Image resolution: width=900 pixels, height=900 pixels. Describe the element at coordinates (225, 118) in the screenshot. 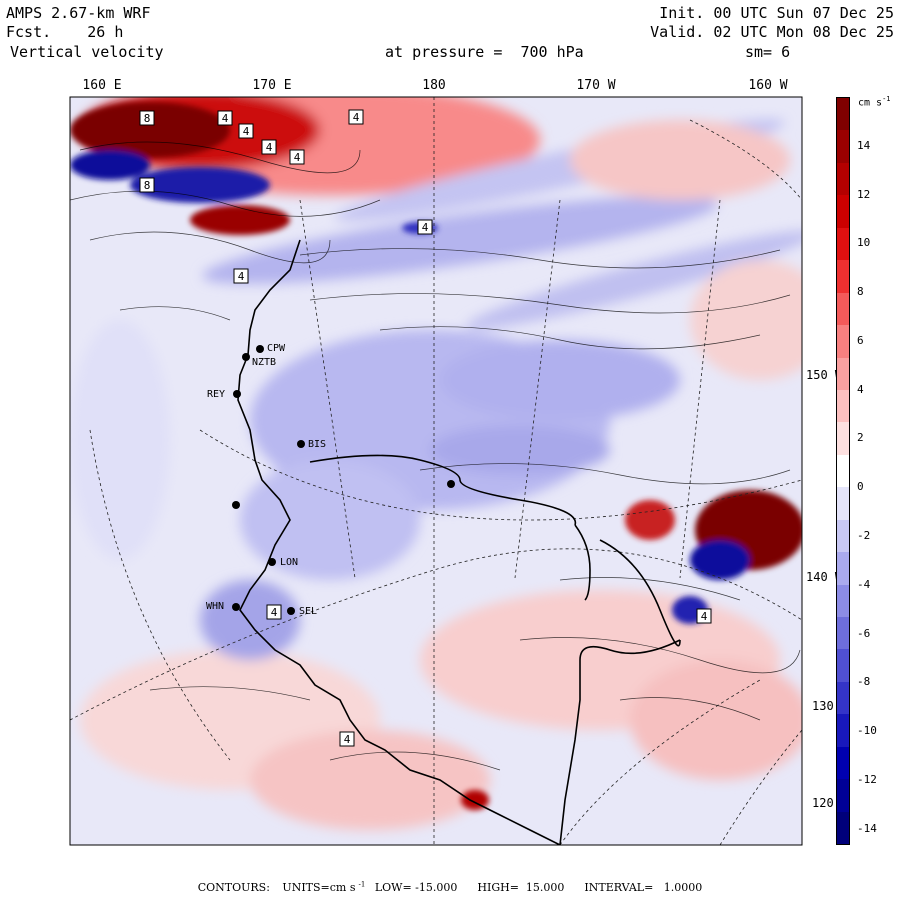

I see `contour-label-1: 4` at that location.